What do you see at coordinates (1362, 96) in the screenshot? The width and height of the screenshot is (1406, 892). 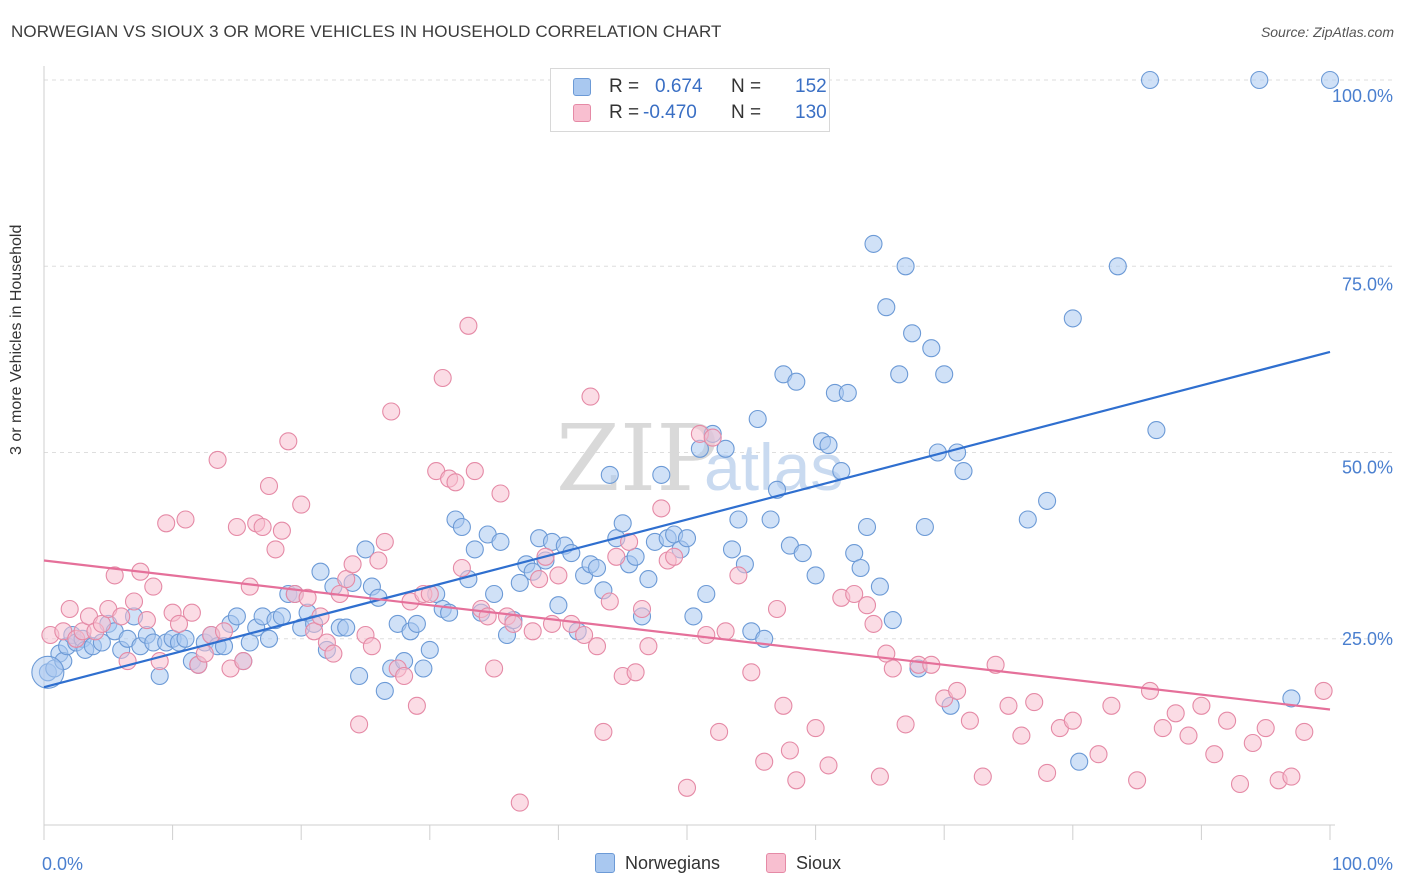 I see `y-tick-label-3: 100.0%` at bounding box center [1362, 96].